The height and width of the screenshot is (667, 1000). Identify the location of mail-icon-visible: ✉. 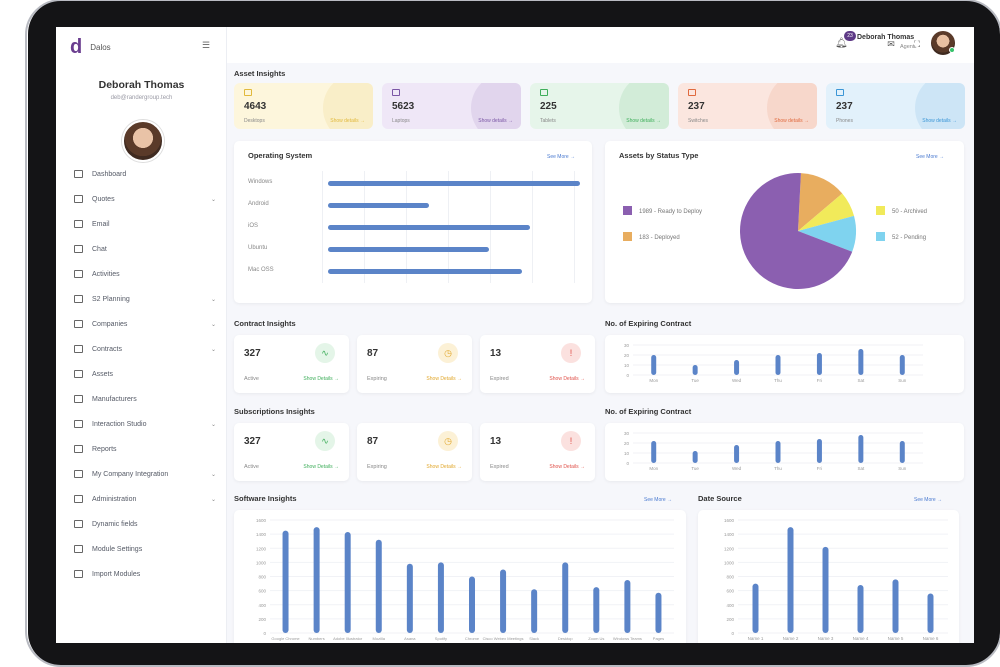
(891, 44).